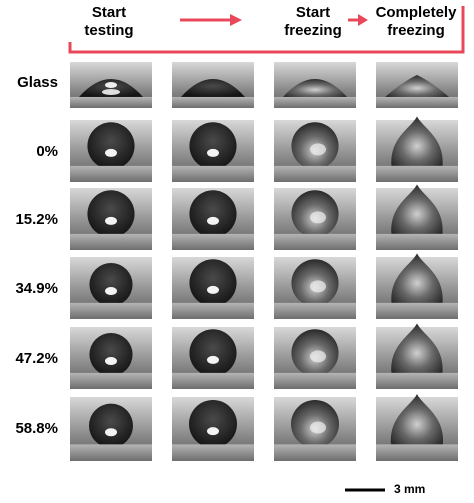 This screenshot has height=503, width=474. I want to click on scale-label: 3 mm, so click(410, 489).